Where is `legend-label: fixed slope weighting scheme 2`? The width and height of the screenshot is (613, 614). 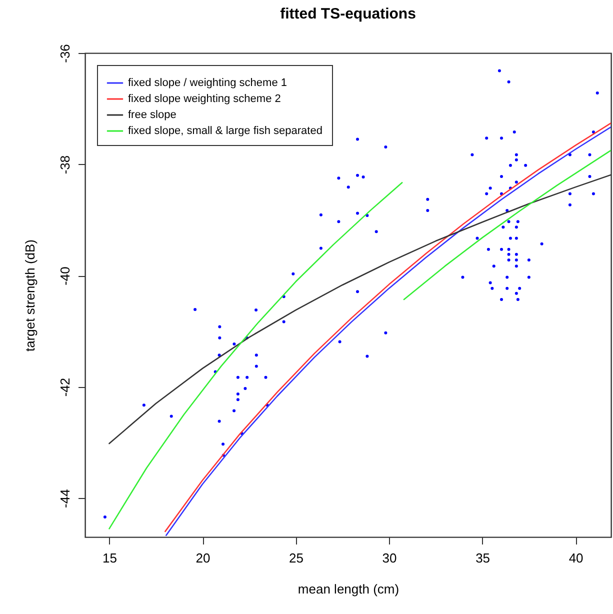 legend-label: fixed slope weighting scheme 2 is located at coordinates (204, 99).